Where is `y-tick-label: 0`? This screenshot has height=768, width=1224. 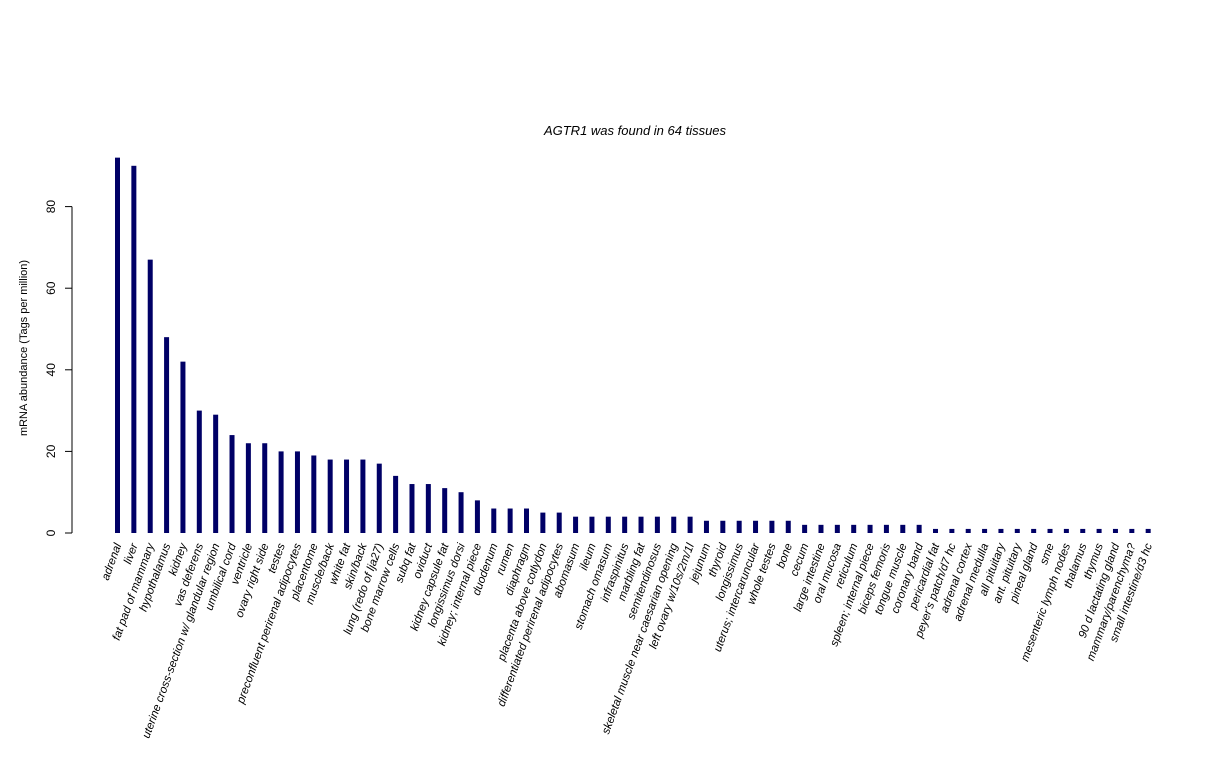
y-tick-label: 0 is located at coordinates (51, 532).